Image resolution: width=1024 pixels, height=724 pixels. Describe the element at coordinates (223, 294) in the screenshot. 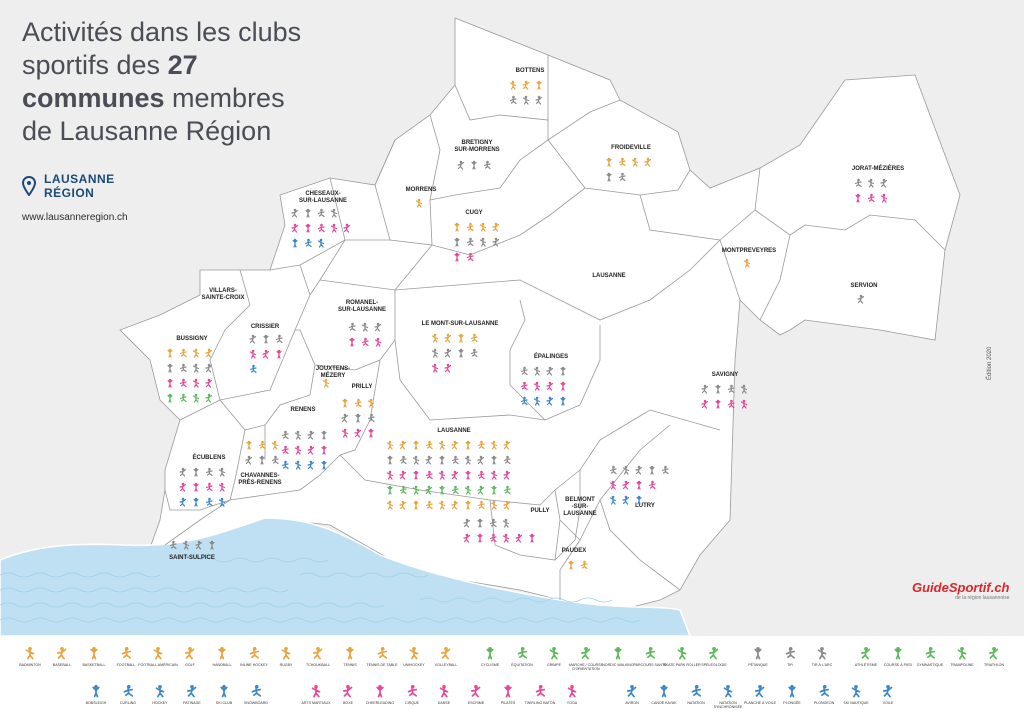

I see `commune-label: VILLARS- SAINTE-CROIX` at that location.